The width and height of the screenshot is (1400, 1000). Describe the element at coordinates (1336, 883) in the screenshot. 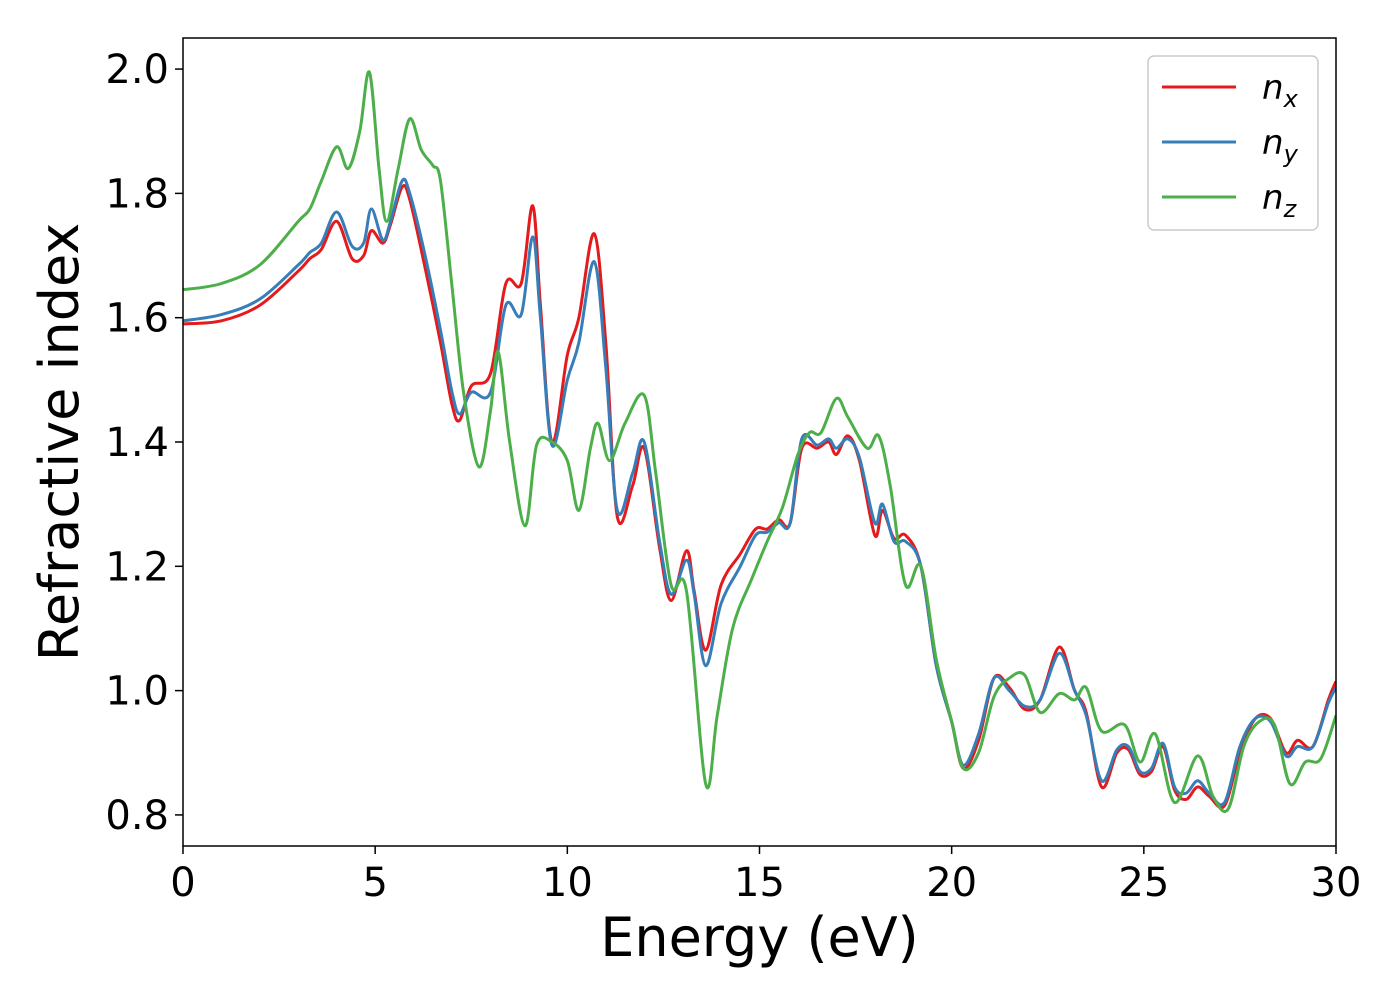

I see `x-tick-label: 30` at that location.